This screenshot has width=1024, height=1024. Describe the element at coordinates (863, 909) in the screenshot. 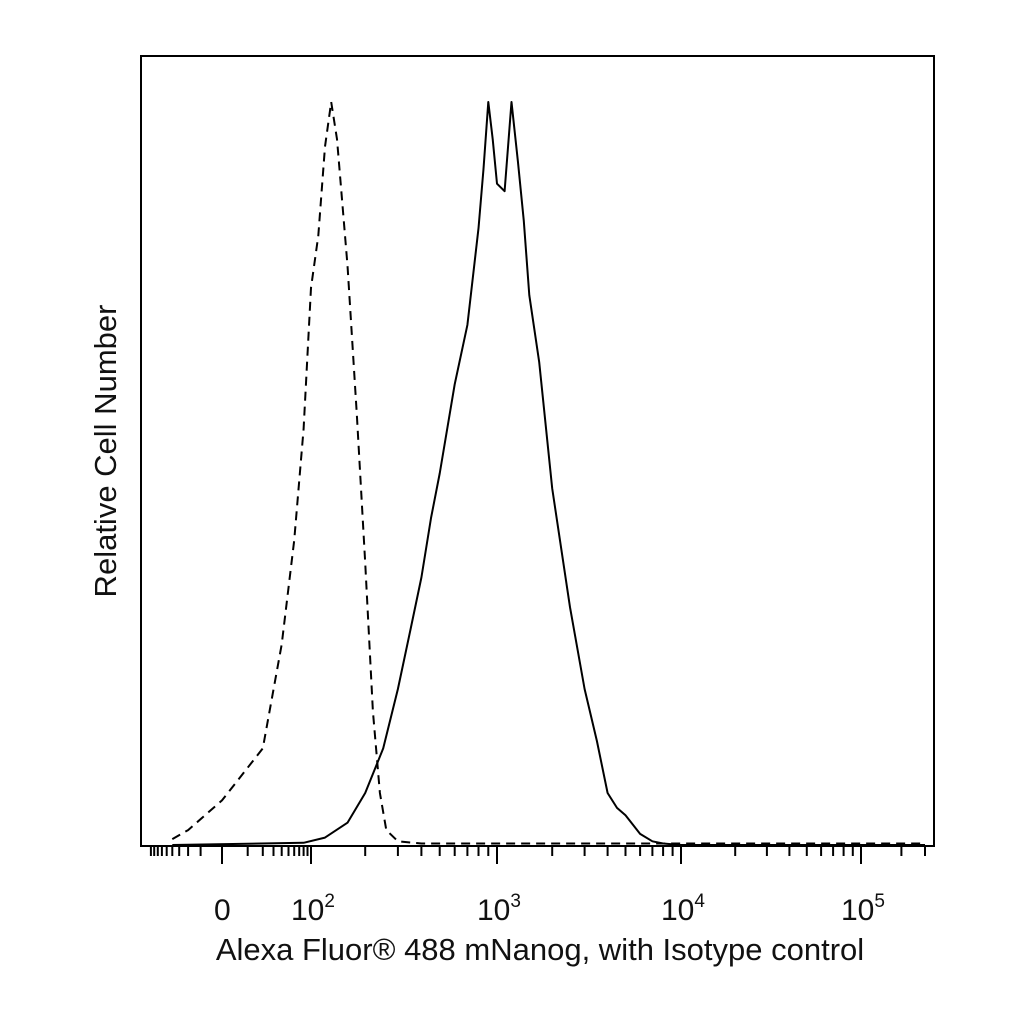

I see `x-tick-label: 10⁵` at that location.